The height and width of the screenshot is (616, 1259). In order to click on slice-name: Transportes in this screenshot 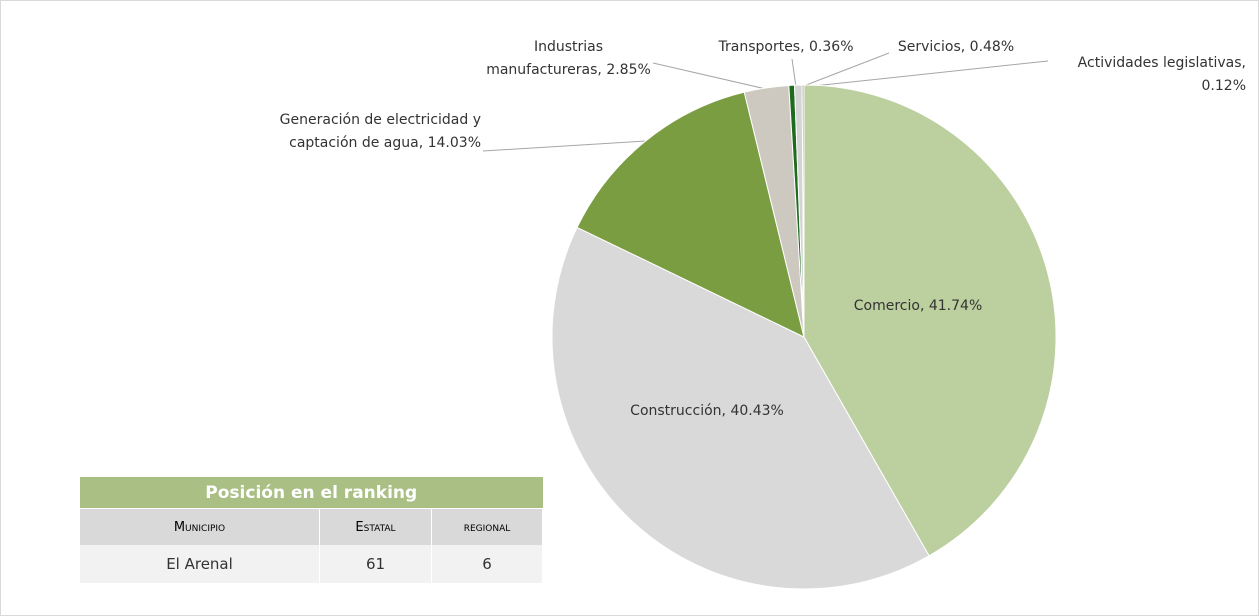, I will do `click(759, 47)`.